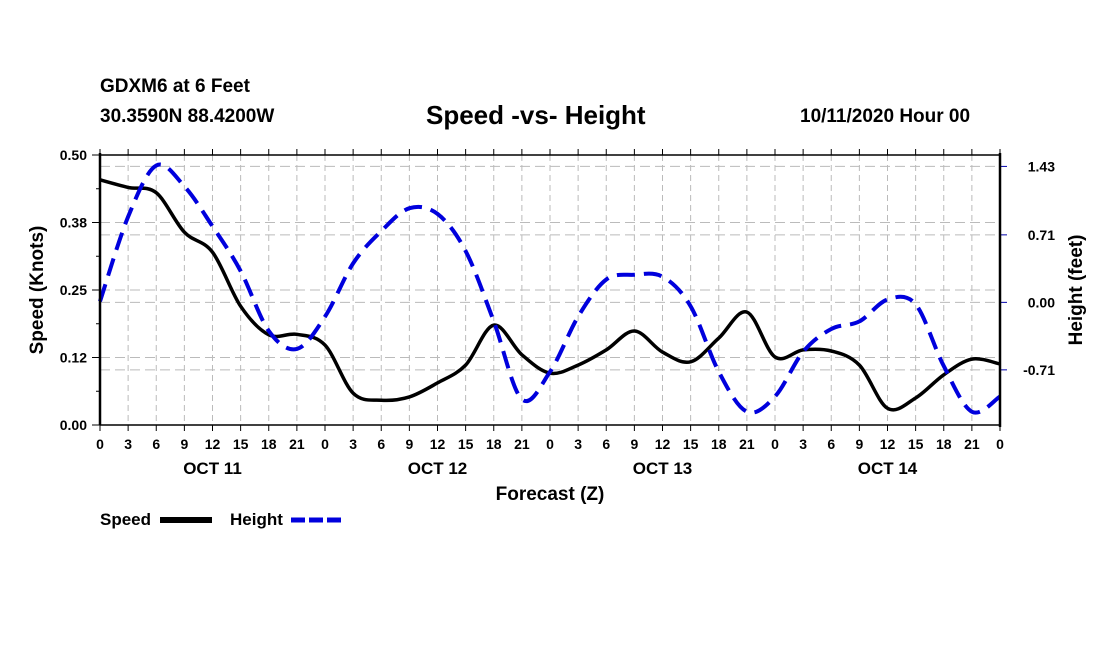 Image resolution: width=1100 pixels, height=650 pixels. Describe the element at coordinates (885, 116) in the screenshot. I see `datetime-label: 10/11/2020 Hour 00` at that location.